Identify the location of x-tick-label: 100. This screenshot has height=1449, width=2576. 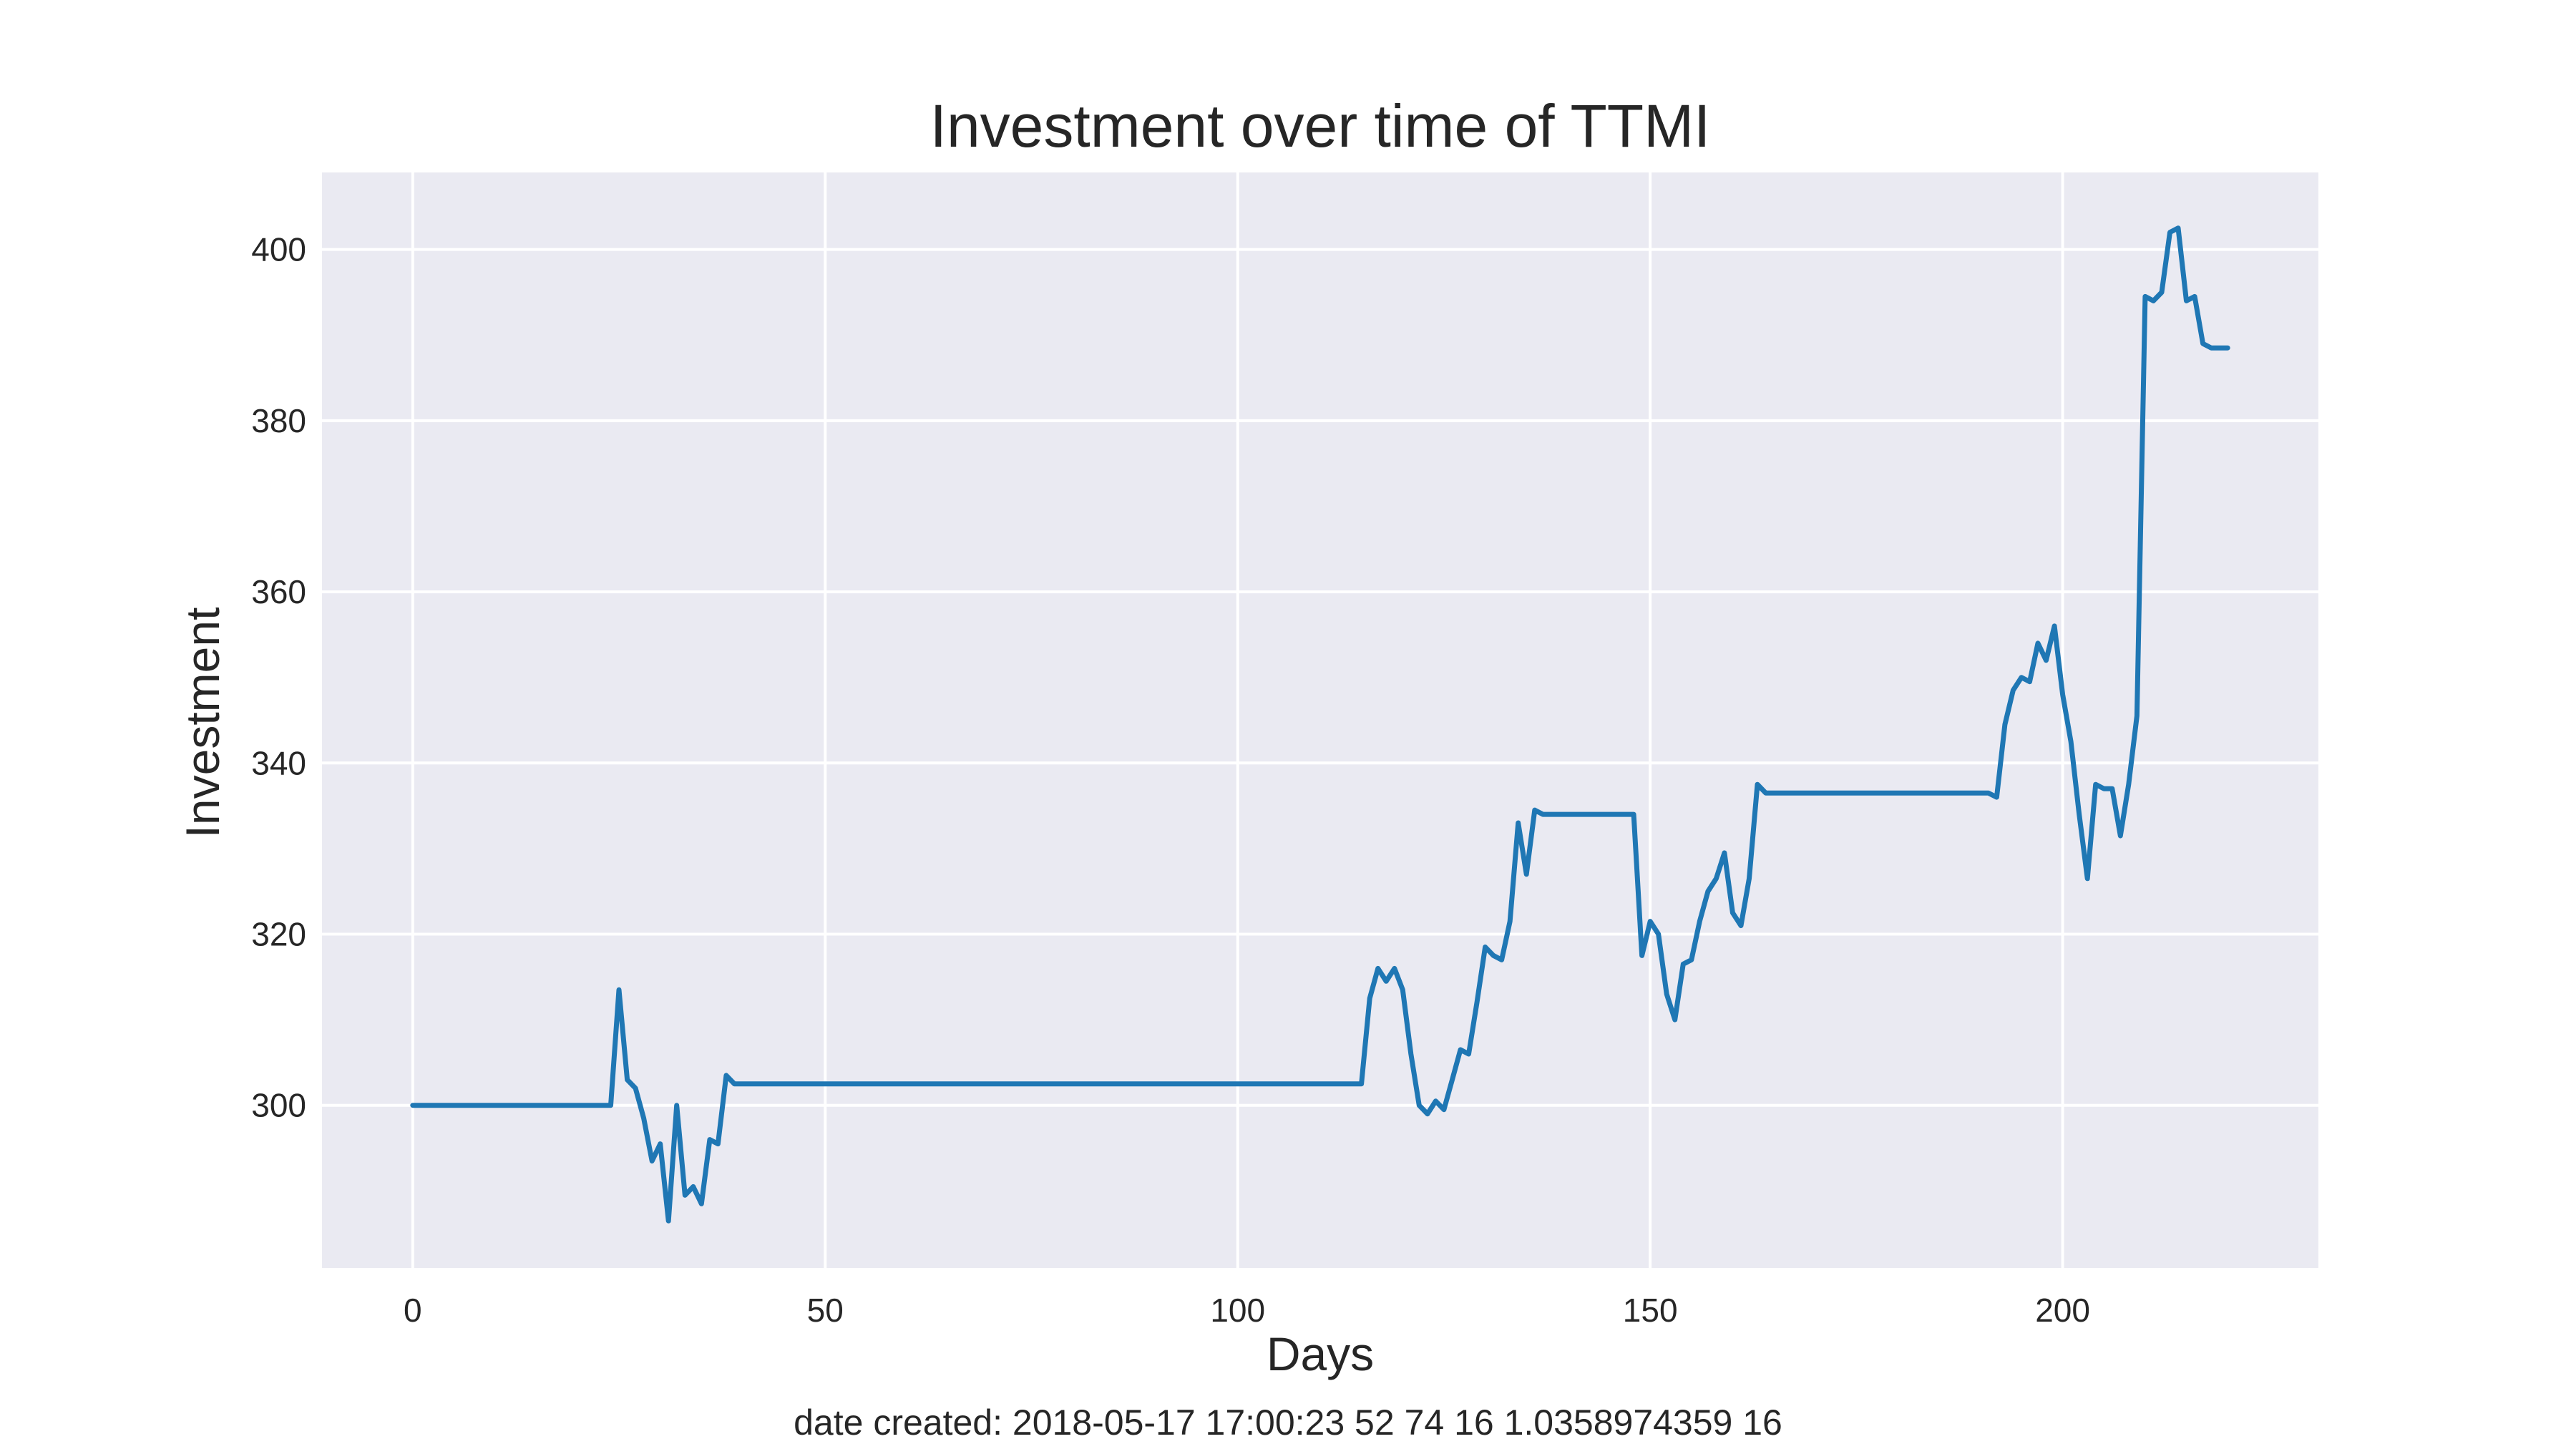
(1237, 1310).